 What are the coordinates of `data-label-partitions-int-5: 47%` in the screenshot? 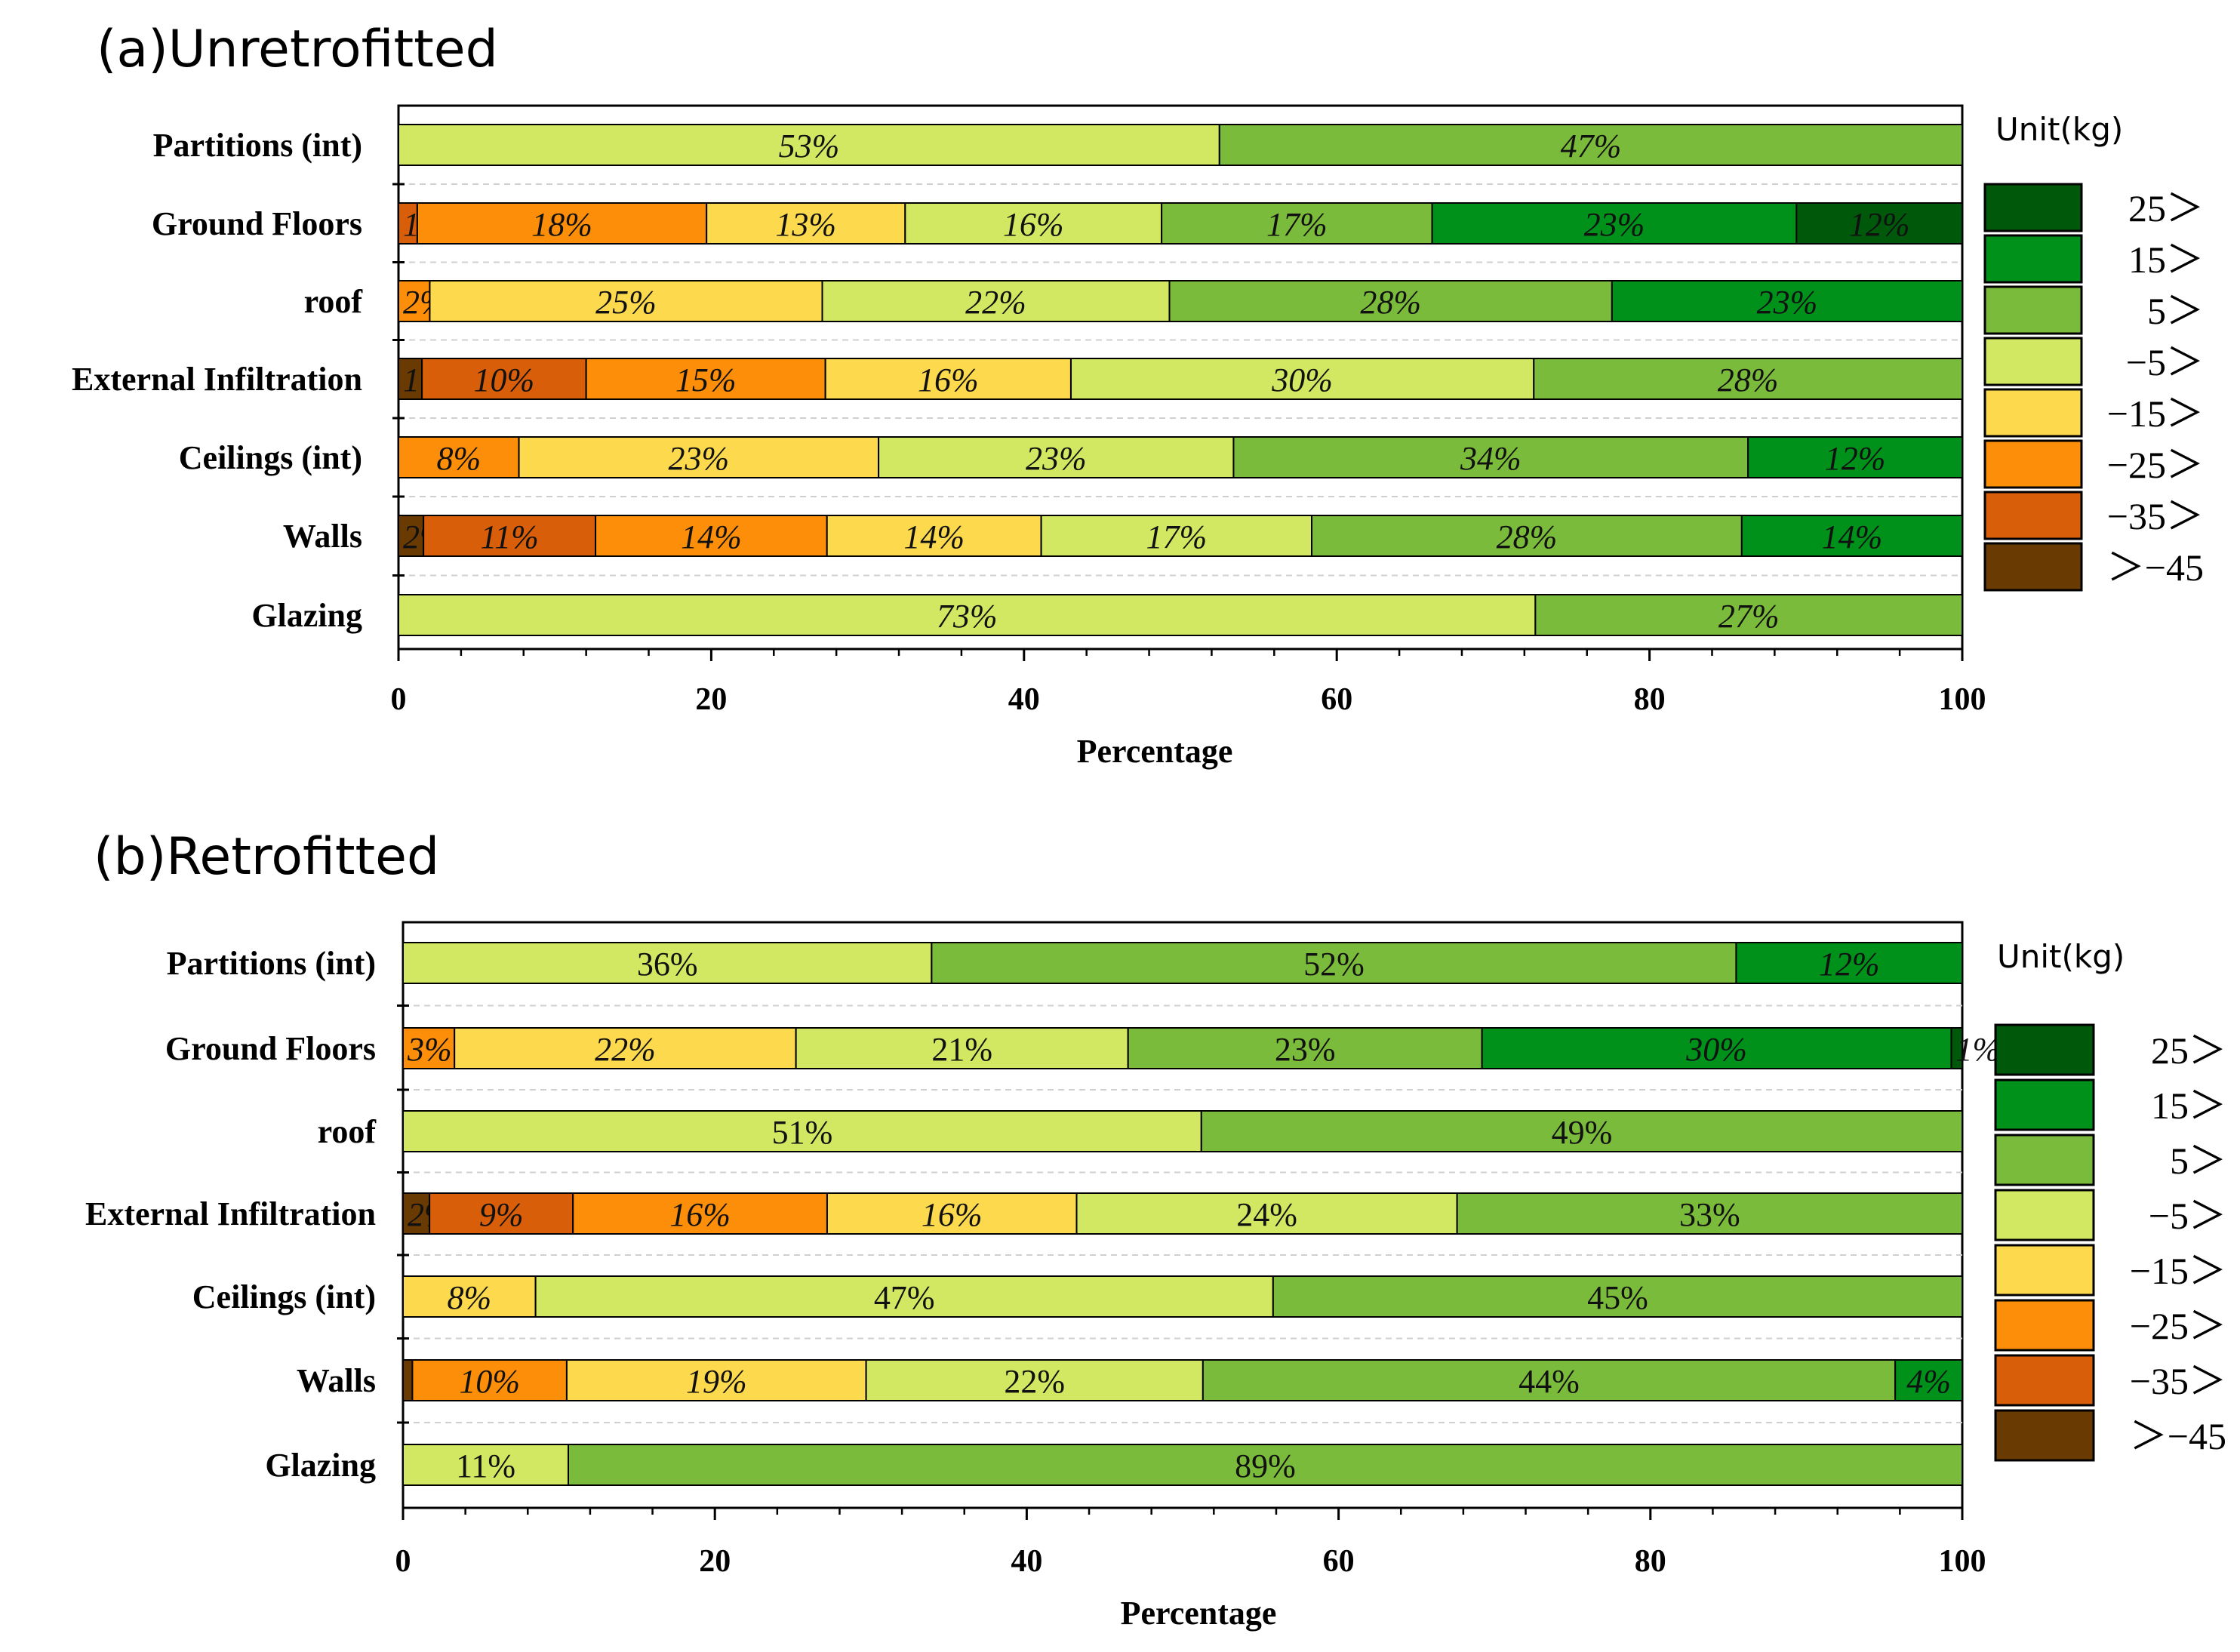 It's located at (1591, 146).